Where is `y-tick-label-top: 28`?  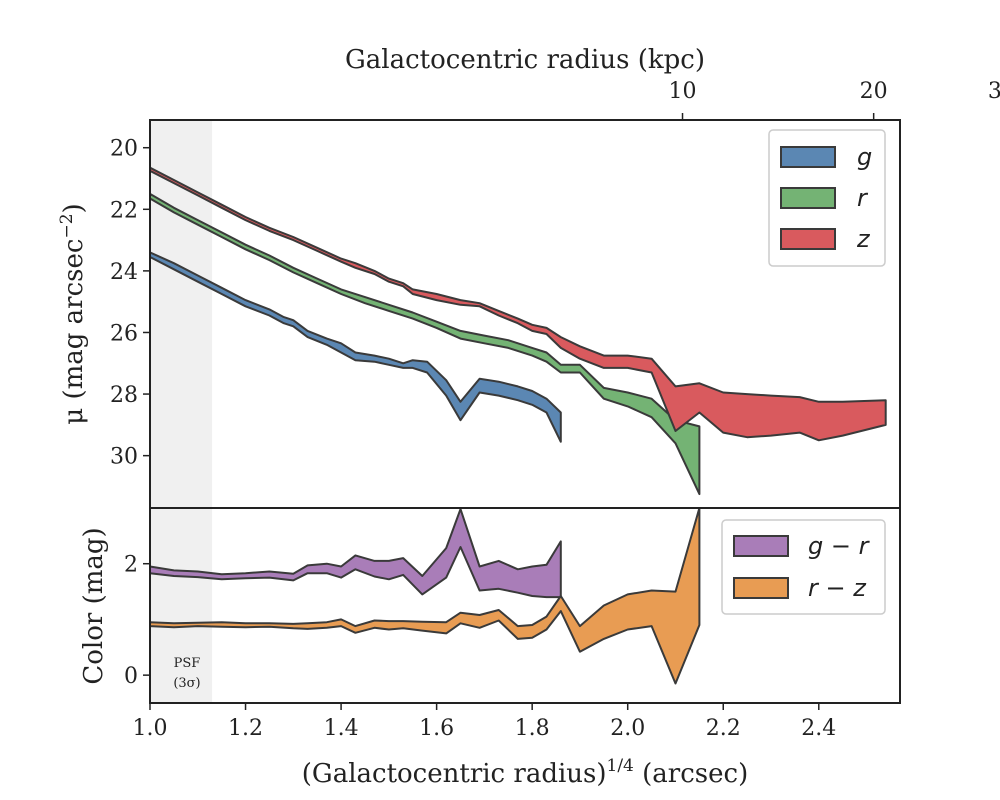 y-tick-label-top: 28 is located at coordinates (124, 395).